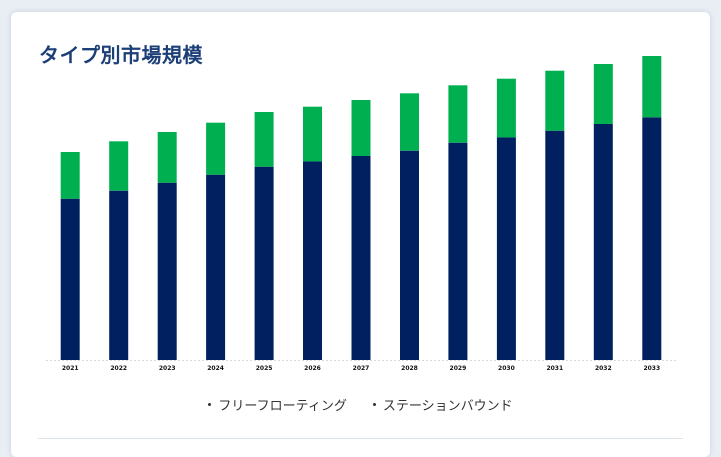 Image resolution: width=721 pixels, height=457 pixels. I want to click on card-divider, so click(360, 438).